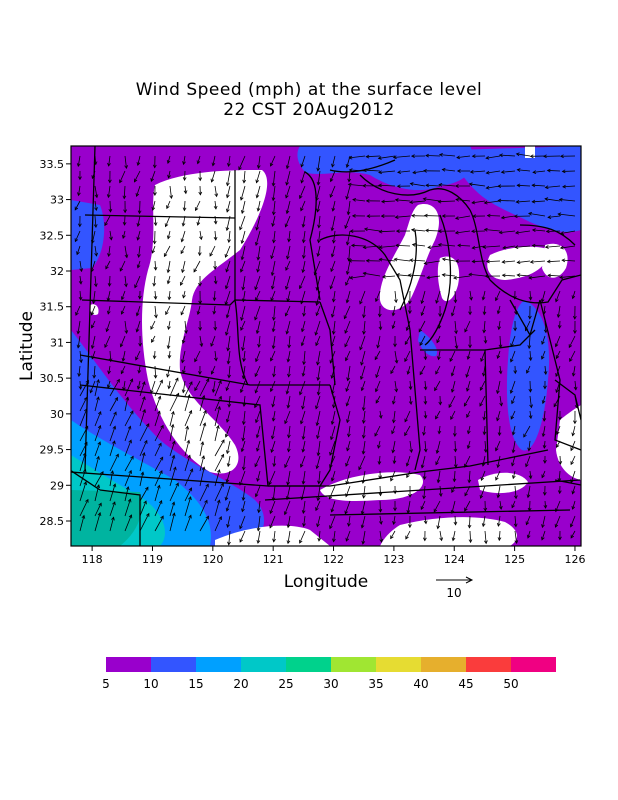 Image resolution: width=618 pixels, height=800 pixels. What do you see at coordinates (574, 559) in the screenshot?
I see `x-tick-label: 126` at bounding box center [574, 559].